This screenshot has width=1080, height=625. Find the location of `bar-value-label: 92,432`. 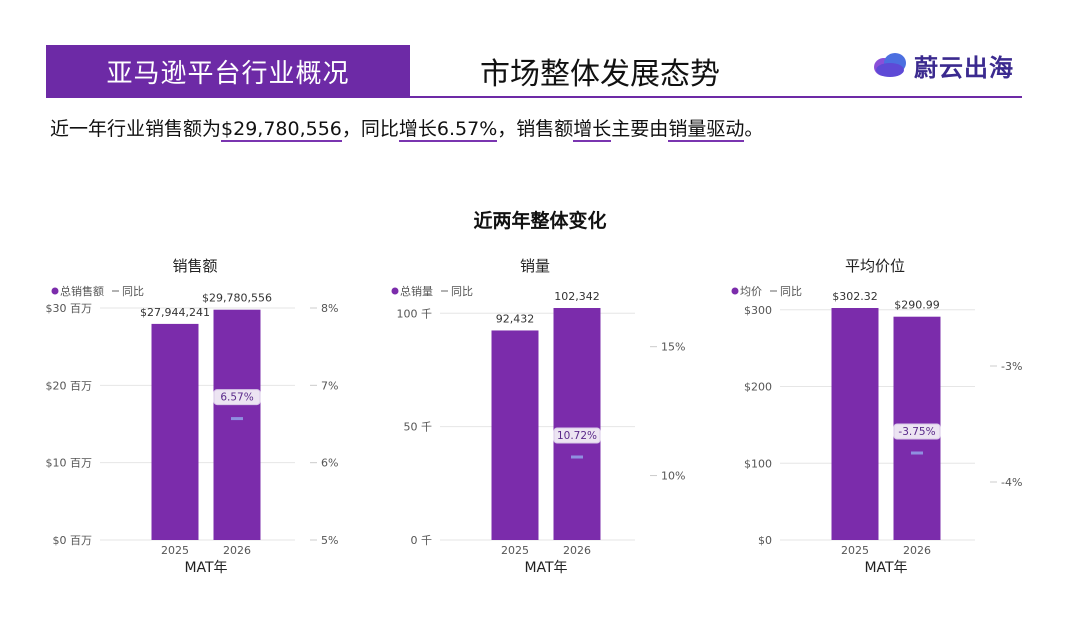

bar-value-label: 92,432 is located at coordinates (515, 318).